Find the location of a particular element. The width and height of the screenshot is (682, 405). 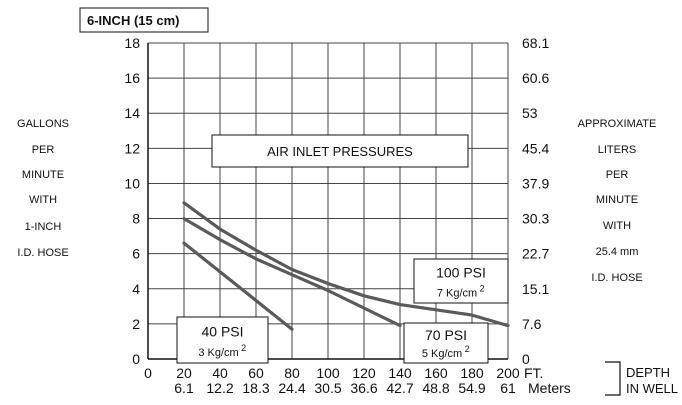

left-axis-label-line: GALLONS is located at coordinates (43, 124).